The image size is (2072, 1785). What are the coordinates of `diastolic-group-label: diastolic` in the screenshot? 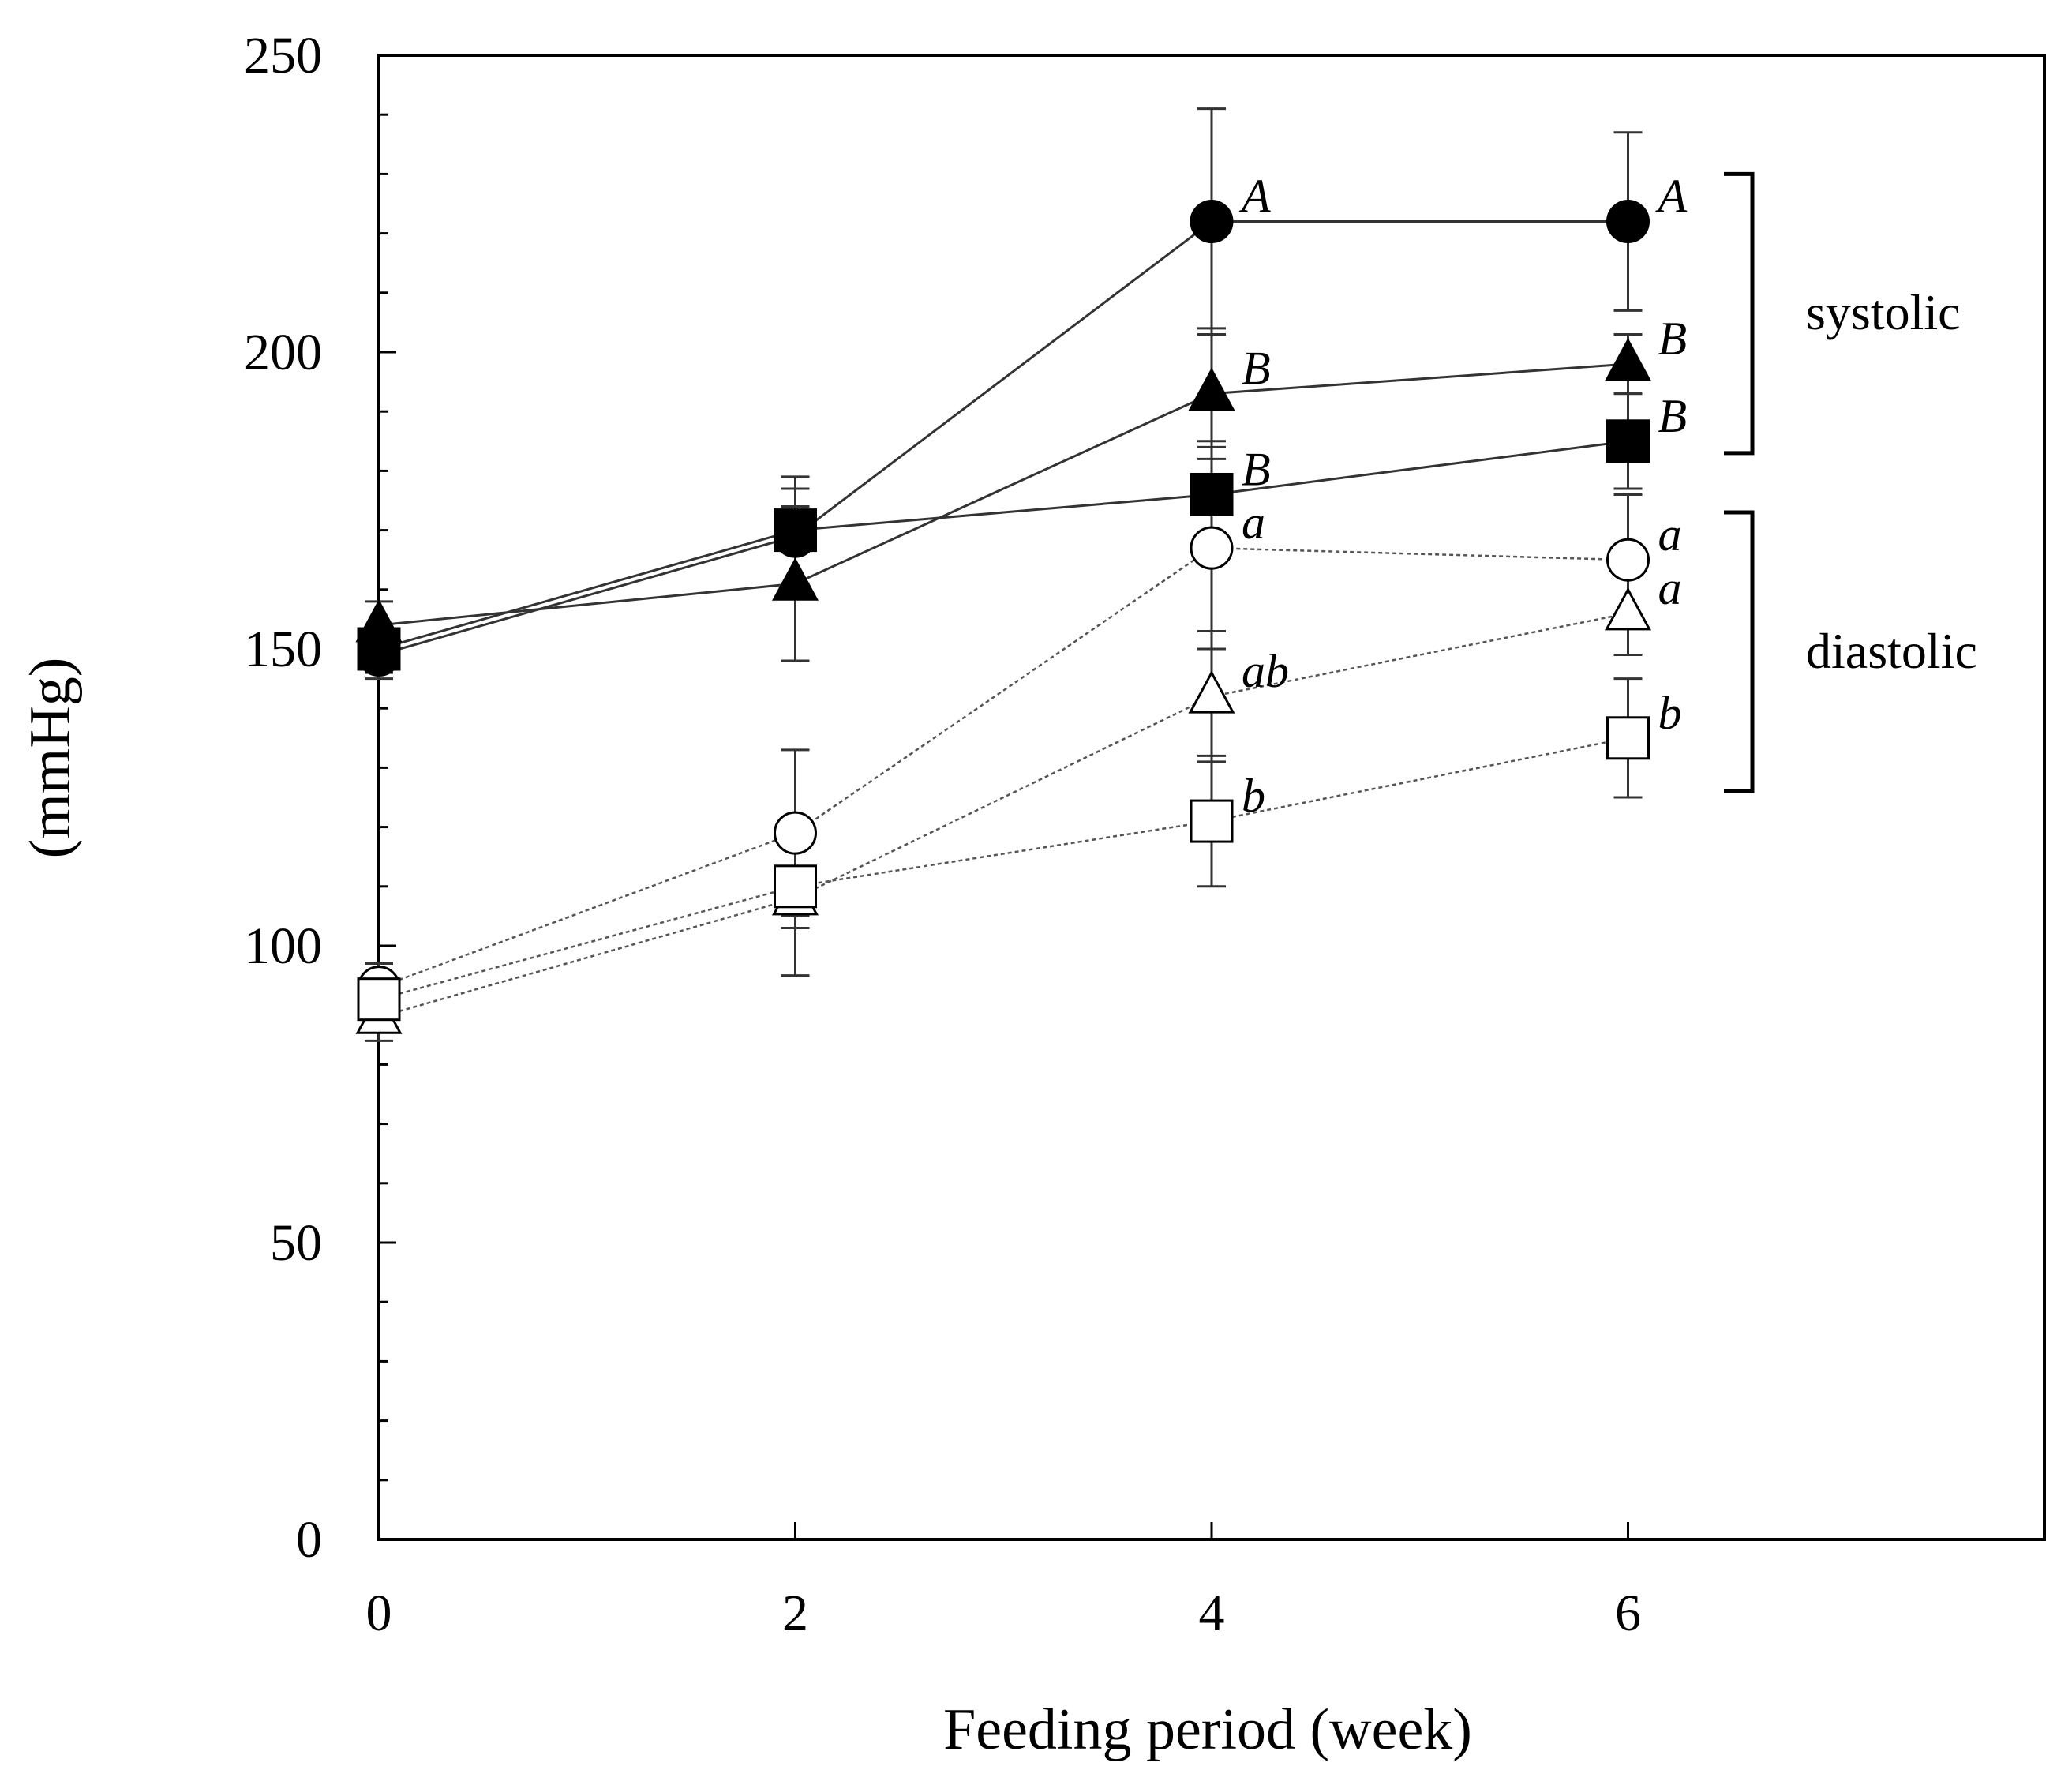 It's located at (1891, 651).